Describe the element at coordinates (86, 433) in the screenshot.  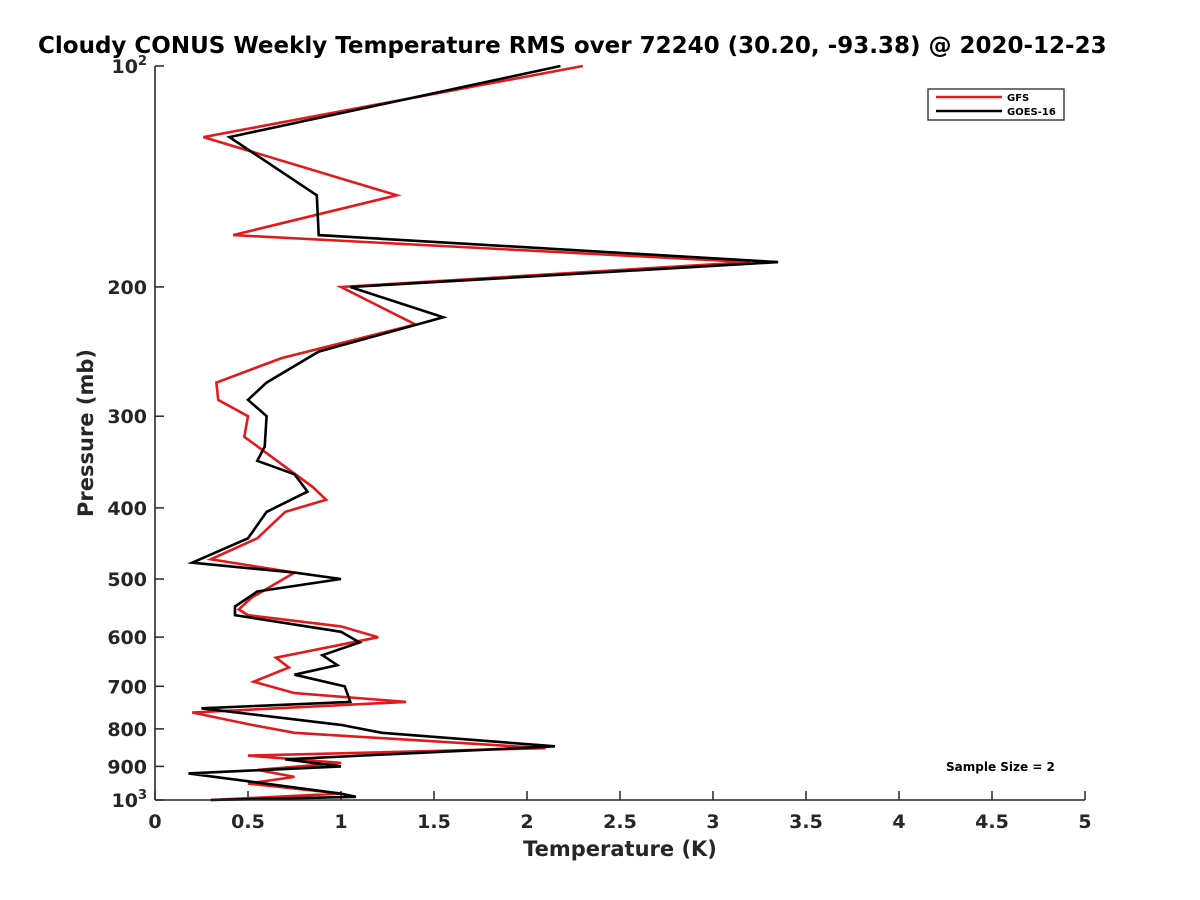
I see `y-axis-label: Pressure (mb)` at that location.